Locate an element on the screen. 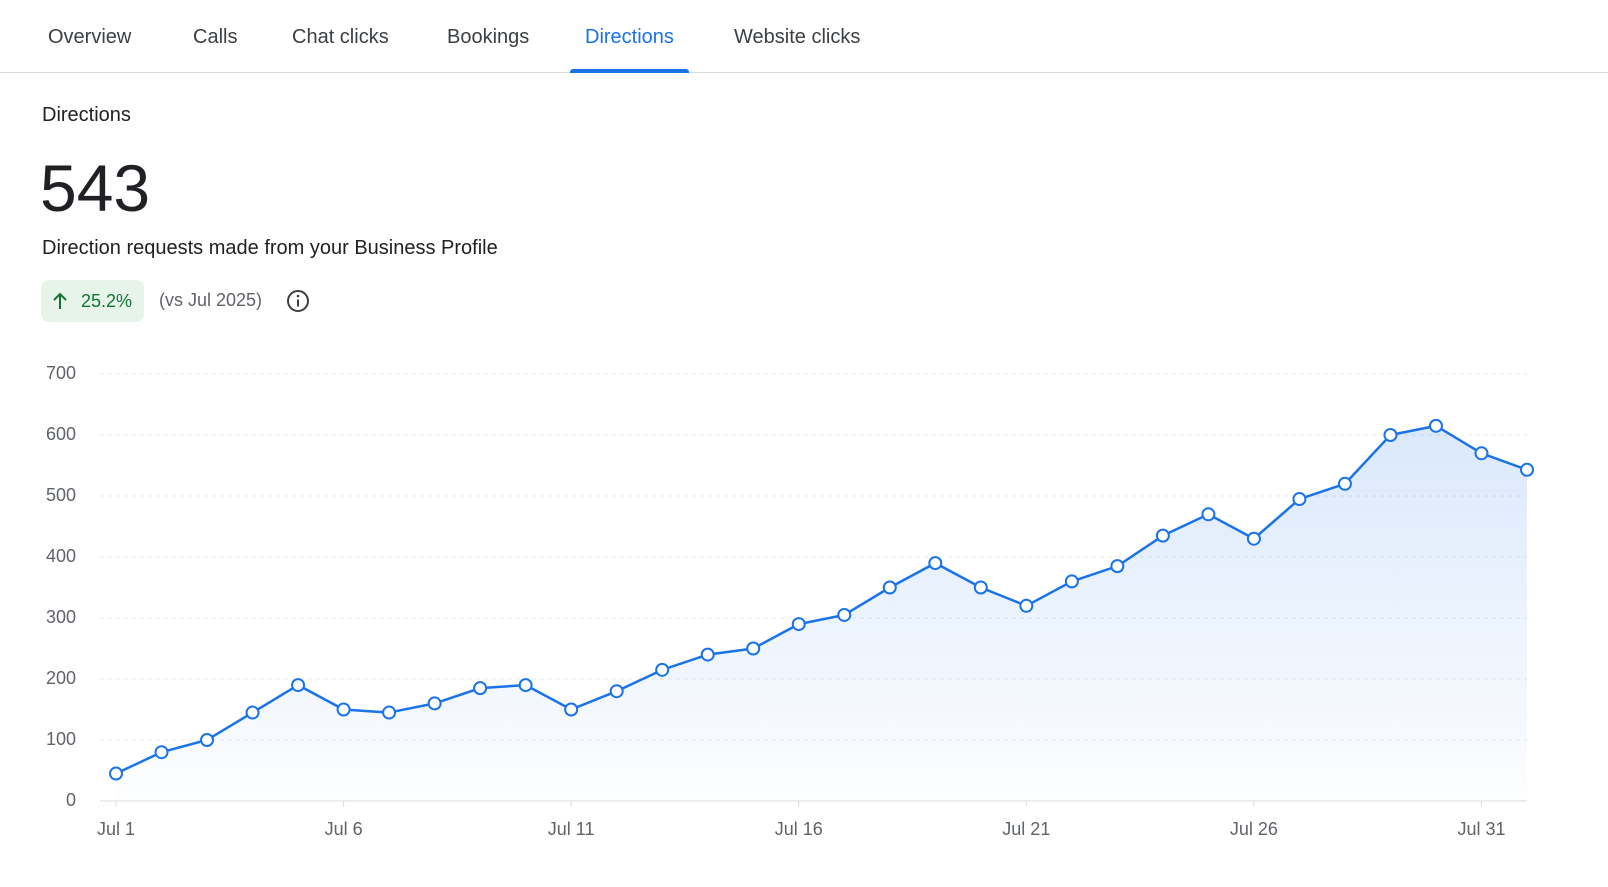  up-arrow-icon is located at coordinates (60, 300).